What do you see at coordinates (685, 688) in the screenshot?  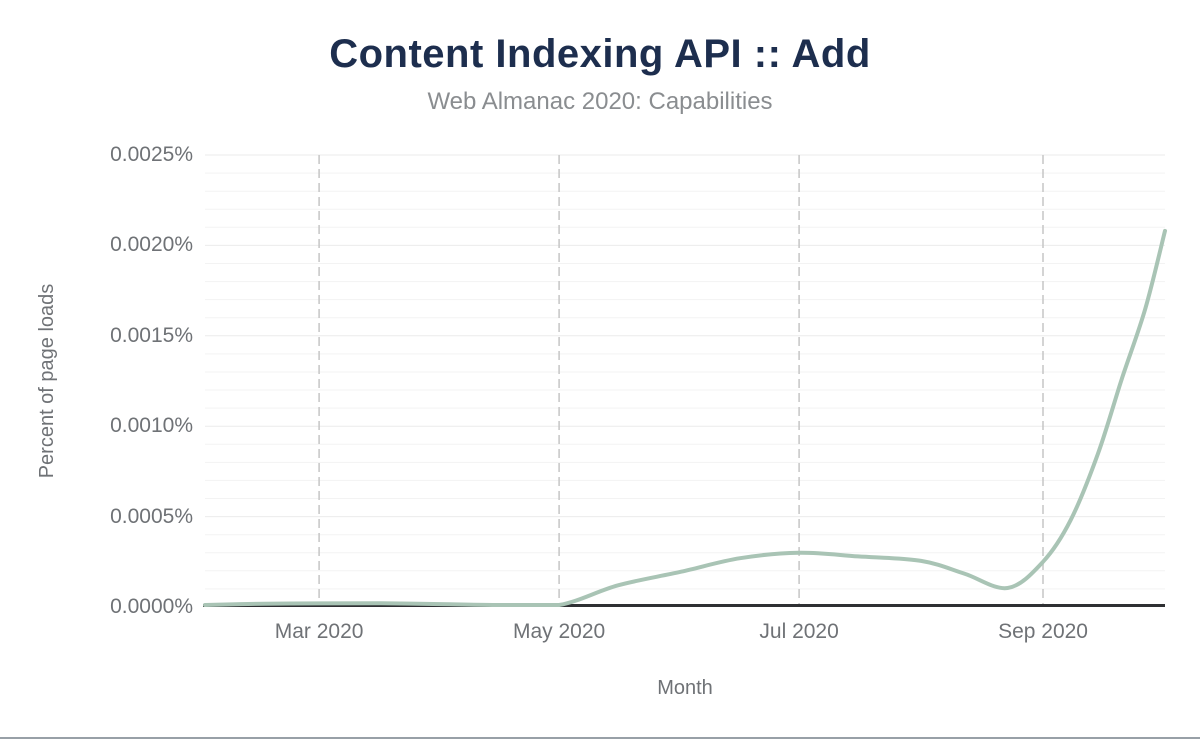 I see `x-axis-title: Month` at bounding box center [685, 688].